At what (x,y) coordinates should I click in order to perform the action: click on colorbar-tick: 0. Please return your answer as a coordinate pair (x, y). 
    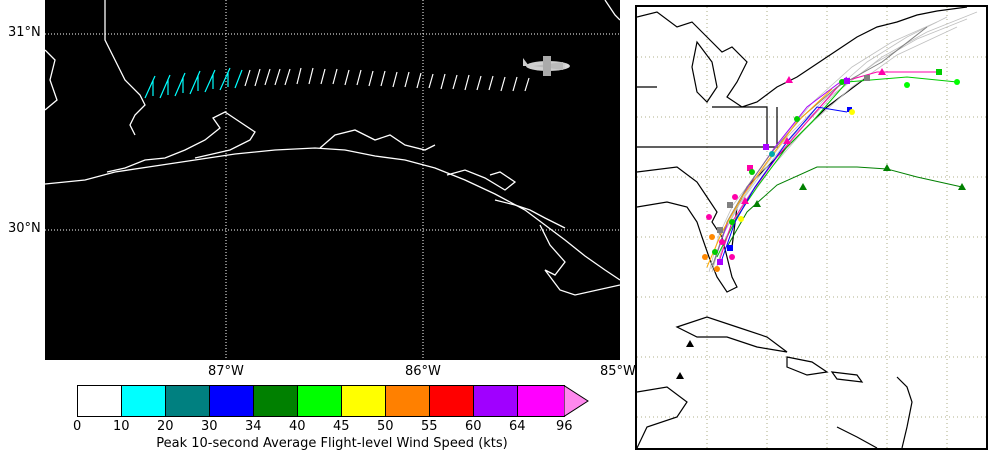
    Looking at the image, I should click on (77, 426).